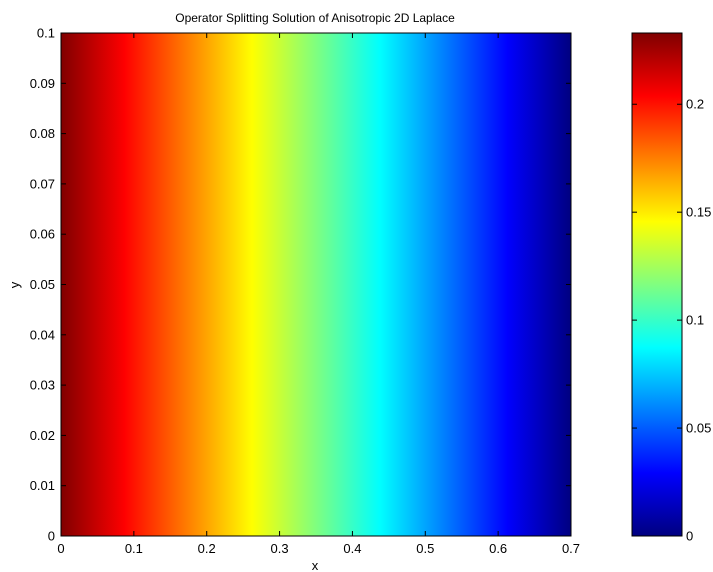 This screenshot has height=572, width=713. I want to click on y-tick-label: 0.05, so click(42, 284).